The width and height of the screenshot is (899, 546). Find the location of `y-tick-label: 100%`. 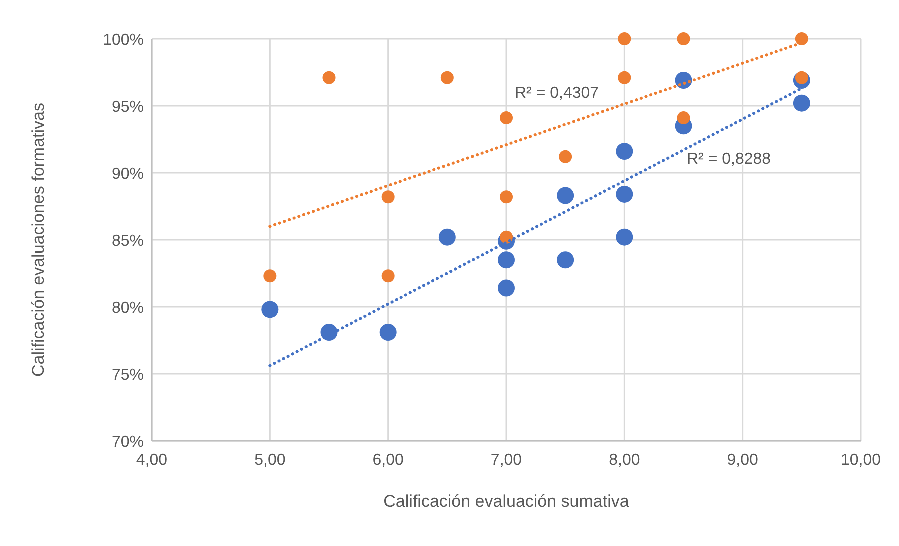

y-tick-label: 100% is located at coordinates (123, 40).